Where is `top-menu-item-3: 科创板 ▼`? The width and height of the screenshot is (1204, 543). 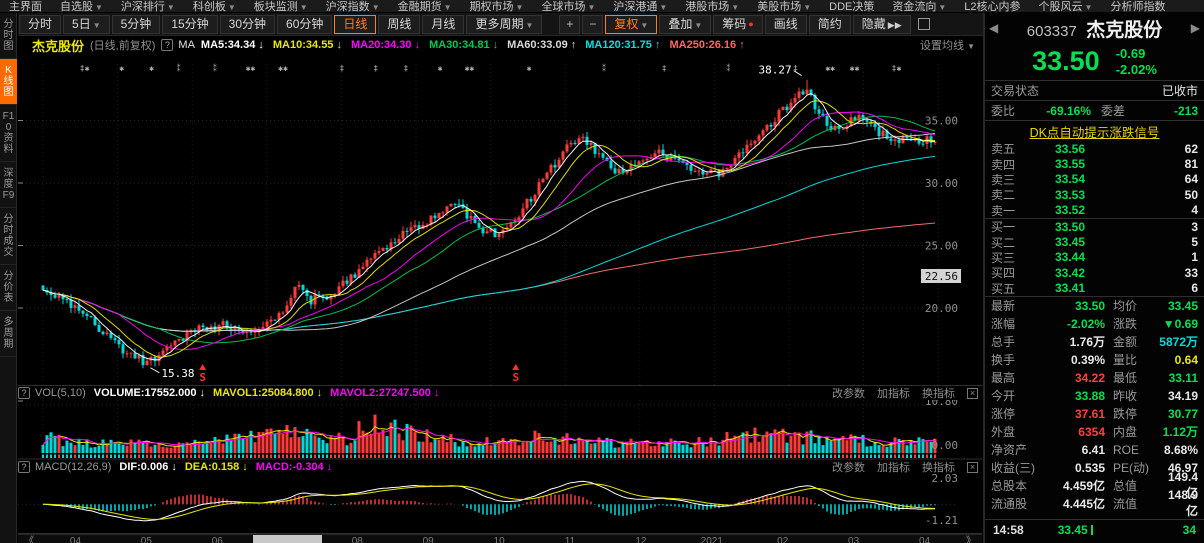 top-menu-item-3: 科创板 ▼ is located at coordinates (214, 7).